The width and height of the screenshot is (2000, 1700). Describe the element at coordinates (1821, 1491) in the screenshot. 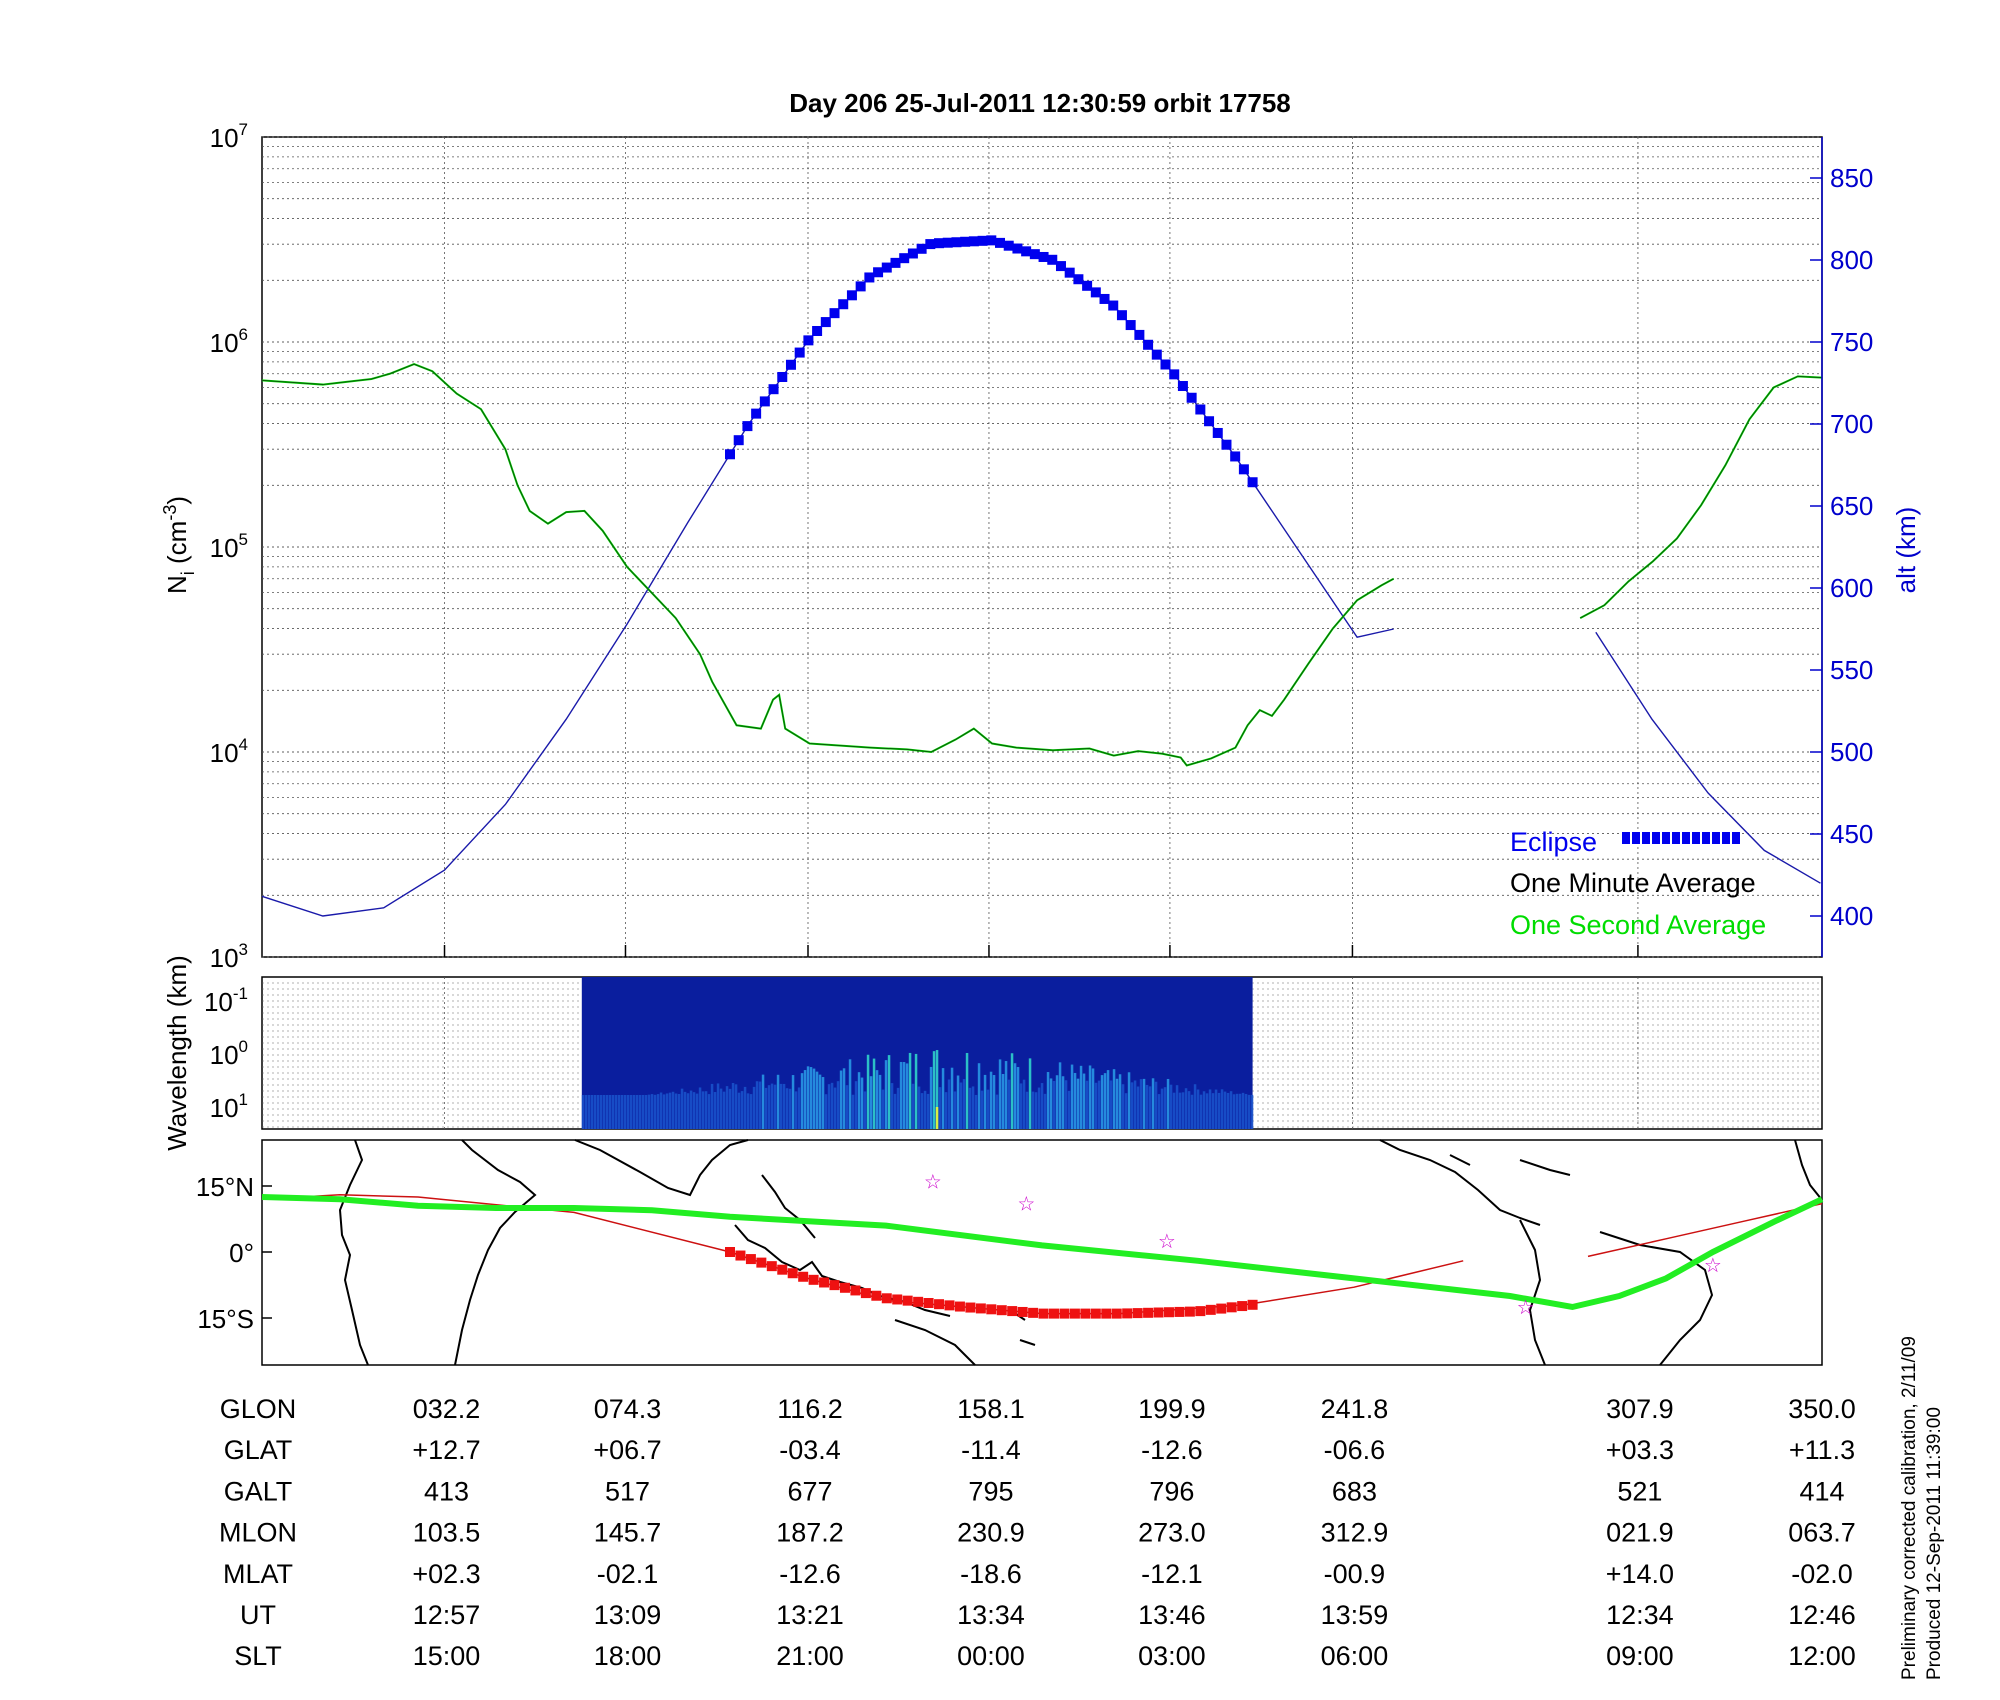

I see `orbit-cell-value: 414` at that location.